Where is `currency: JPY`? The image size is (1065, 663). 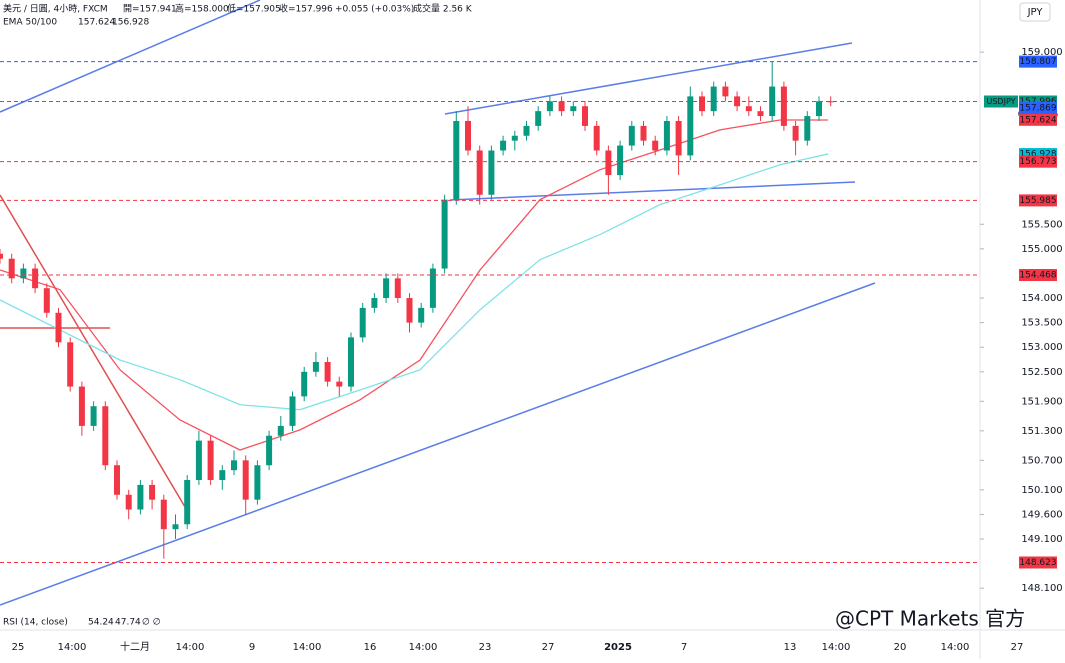 currency: JPY is located at coordinates (1035, 12).